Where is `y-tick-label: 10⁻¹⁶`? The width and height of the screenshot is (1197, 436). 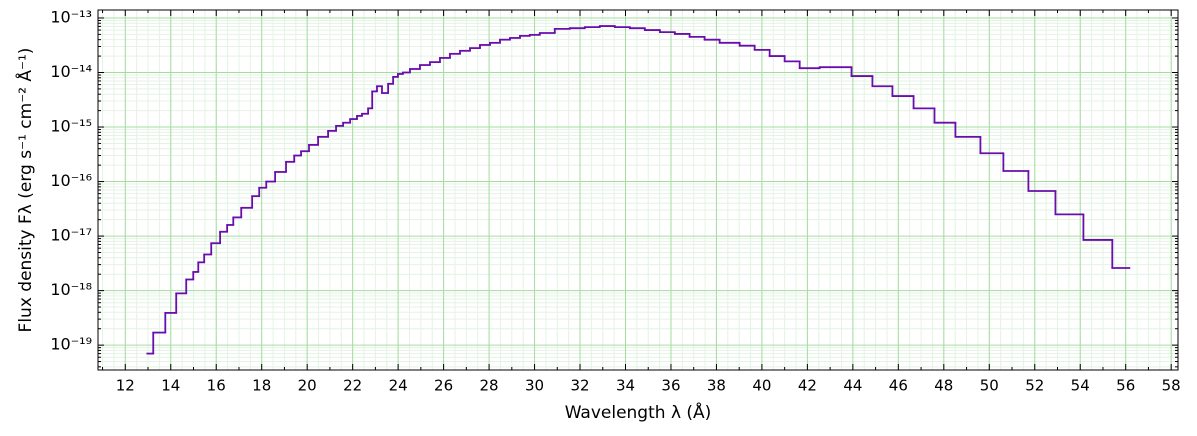 y-tick-label: 10⁻¹⁶ is located at coordinates (71, 180).